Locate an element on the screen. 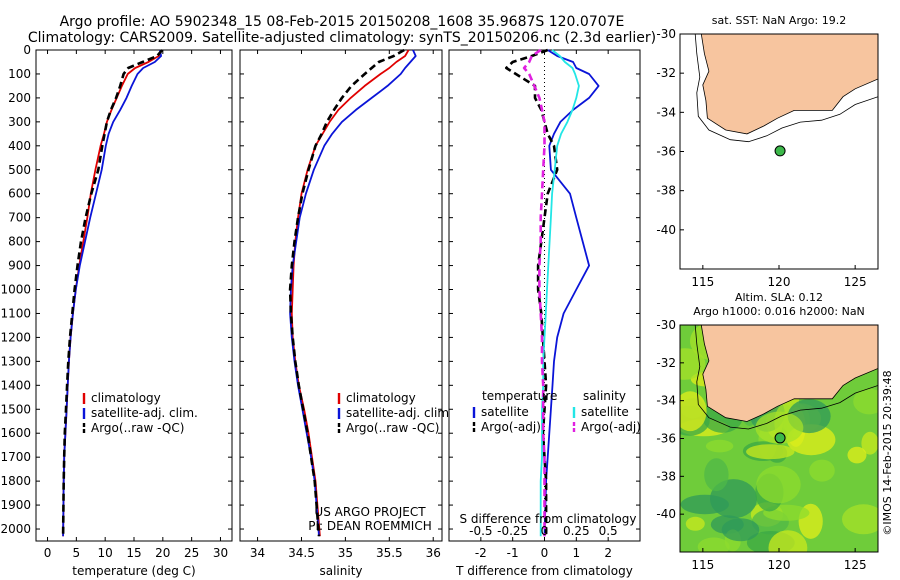 Image resolution: width=900 pixels, height=580 pixels. temperature-ytick-label: 1900 is located at coordinates (15, 505).